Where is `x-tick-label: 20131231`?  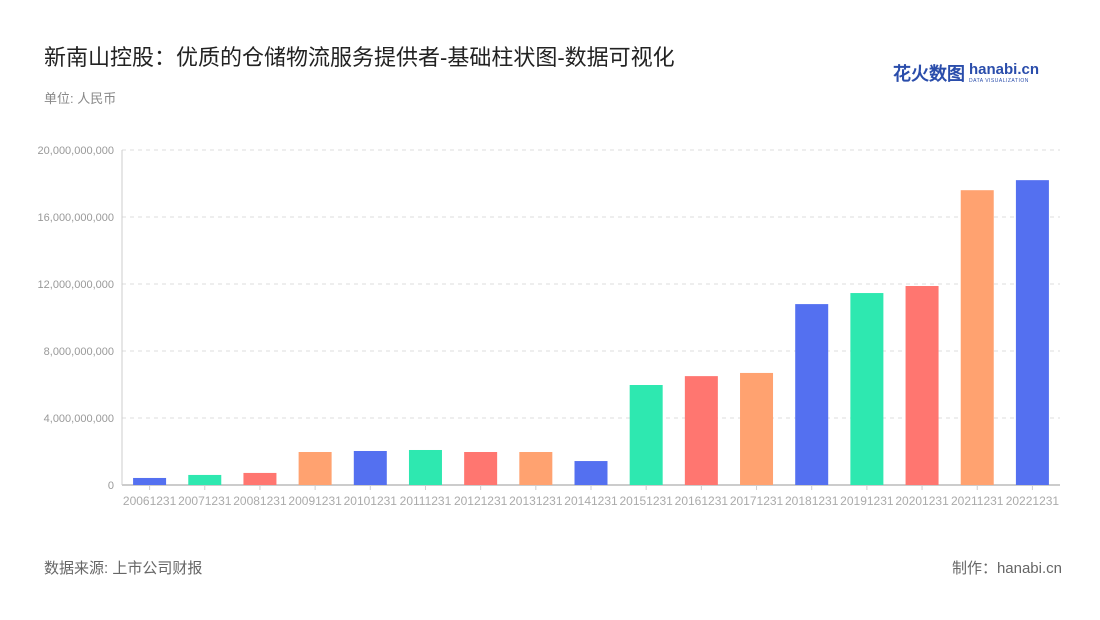
x-tick-label: 20131231 is located at coordinates (536, 501).